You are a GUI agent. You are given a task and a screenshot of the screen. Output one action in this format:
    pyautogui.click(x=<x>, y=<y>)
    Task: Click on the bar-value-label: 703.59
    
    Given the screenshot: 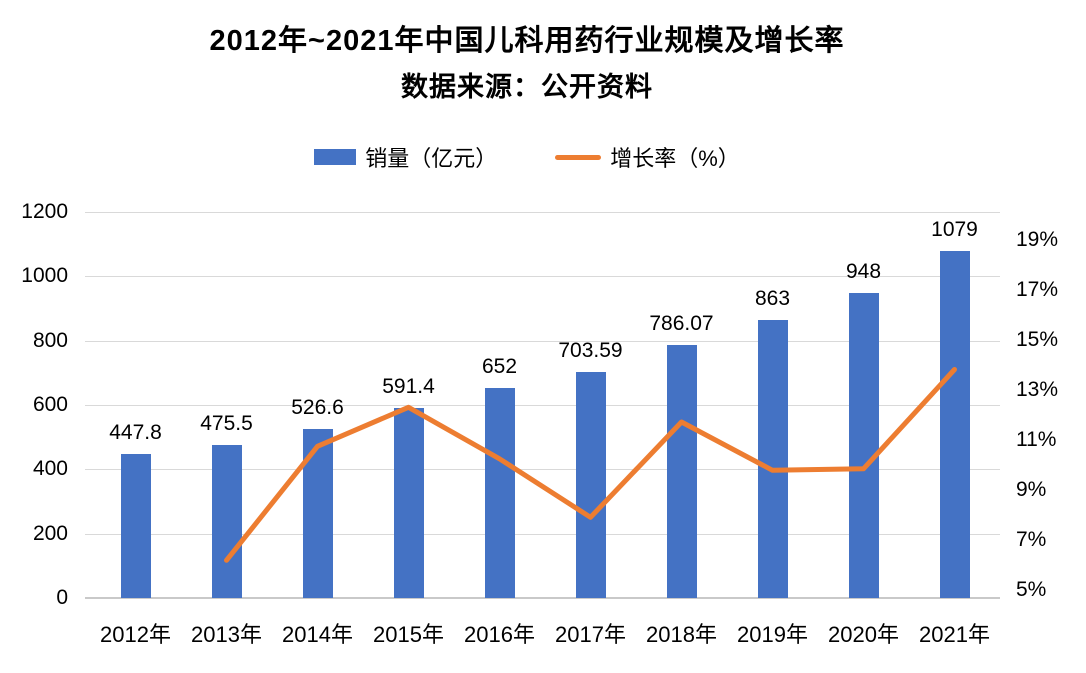 What is the action you would take?
    pyautogui.click(x=590, y=350)
    